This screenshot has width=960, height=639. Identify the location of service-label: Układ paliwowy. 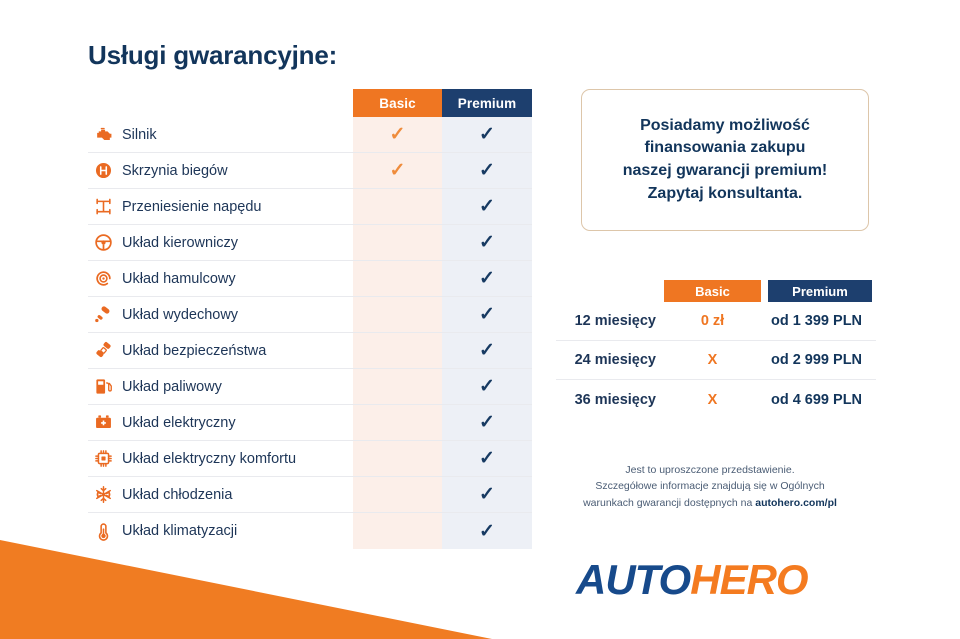
(172, 386).